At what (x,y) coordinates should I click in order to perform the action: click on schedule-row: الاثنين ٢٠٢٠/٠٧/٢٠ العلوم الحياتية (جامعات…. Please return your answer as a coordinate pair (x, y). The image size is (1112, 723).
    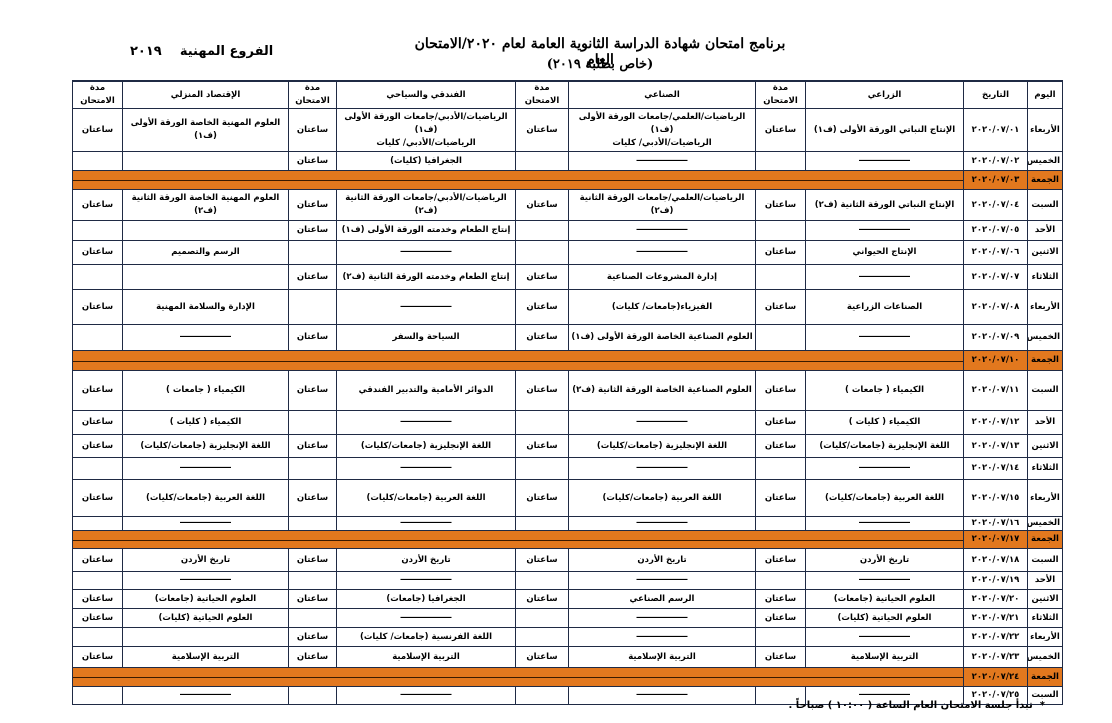
    Looking at the image, I should click on (567, 599).